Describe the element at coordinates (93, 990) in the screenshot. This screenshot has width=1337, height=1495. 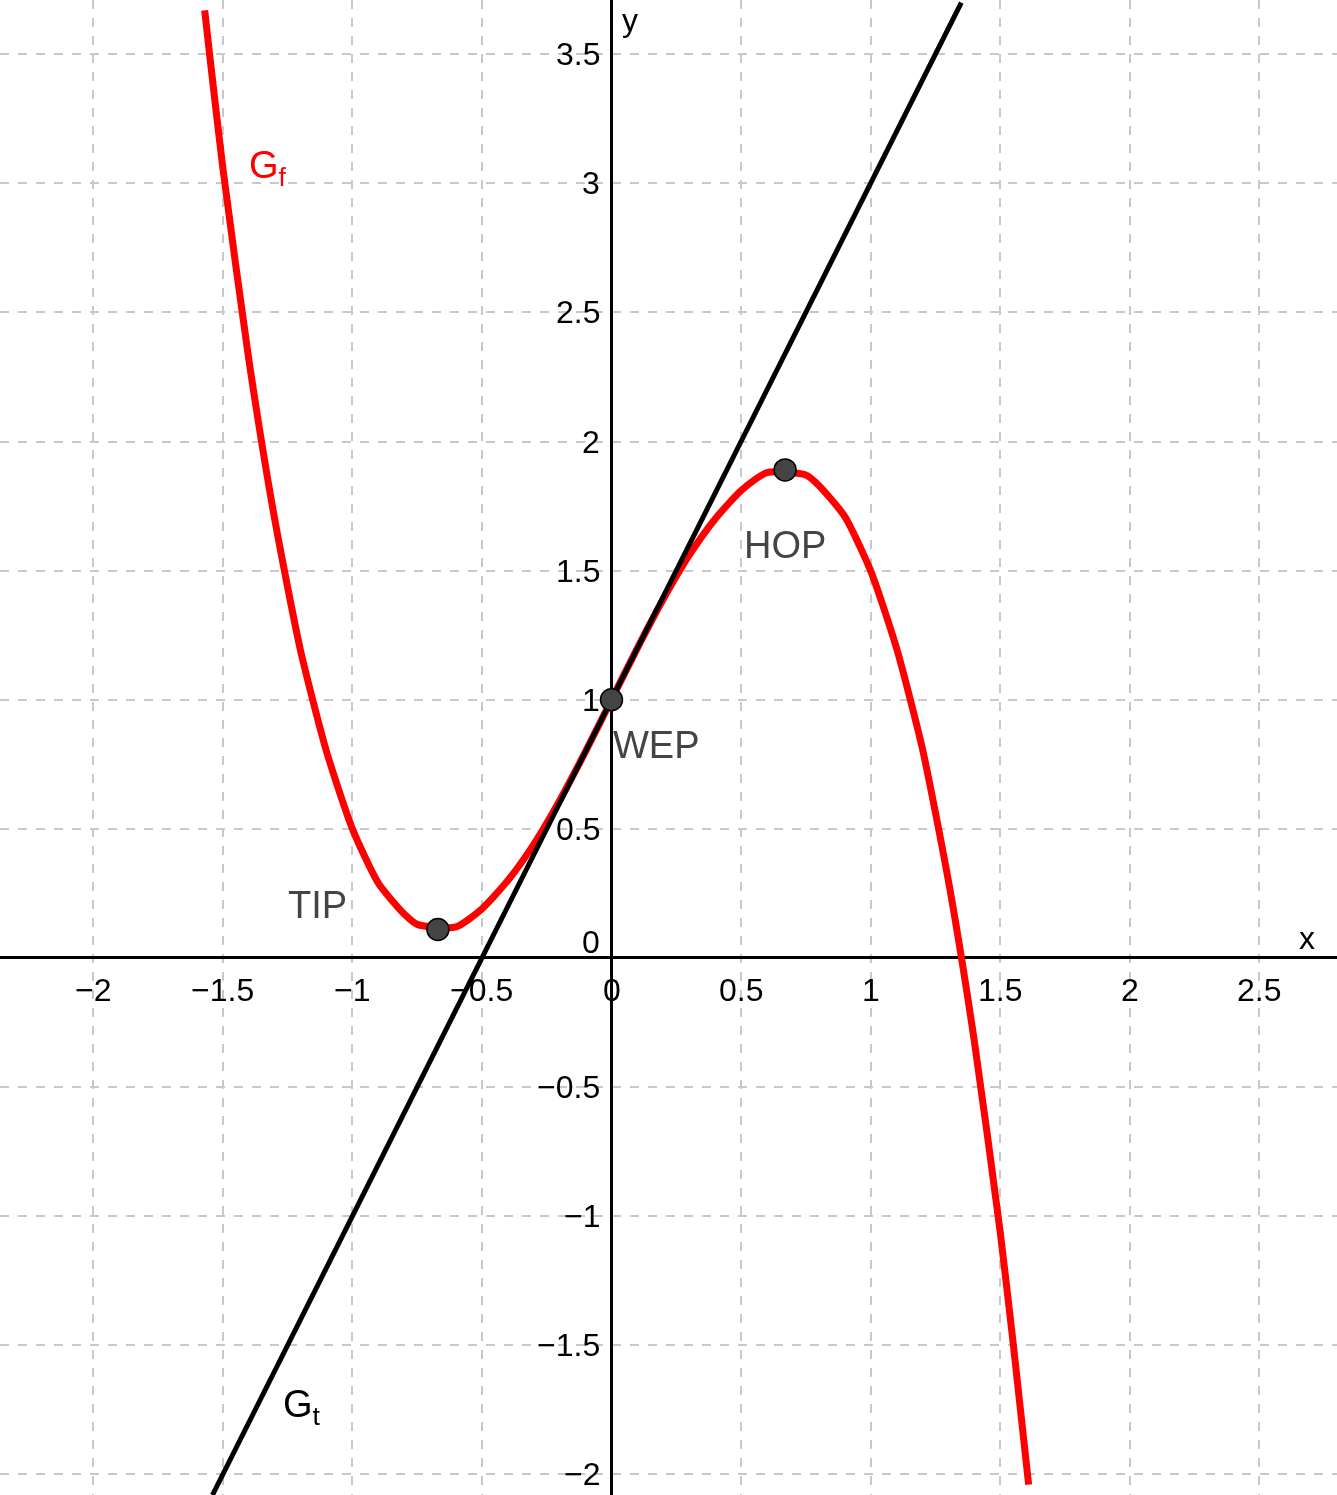
I see `x-tick-label: −2` at that location.